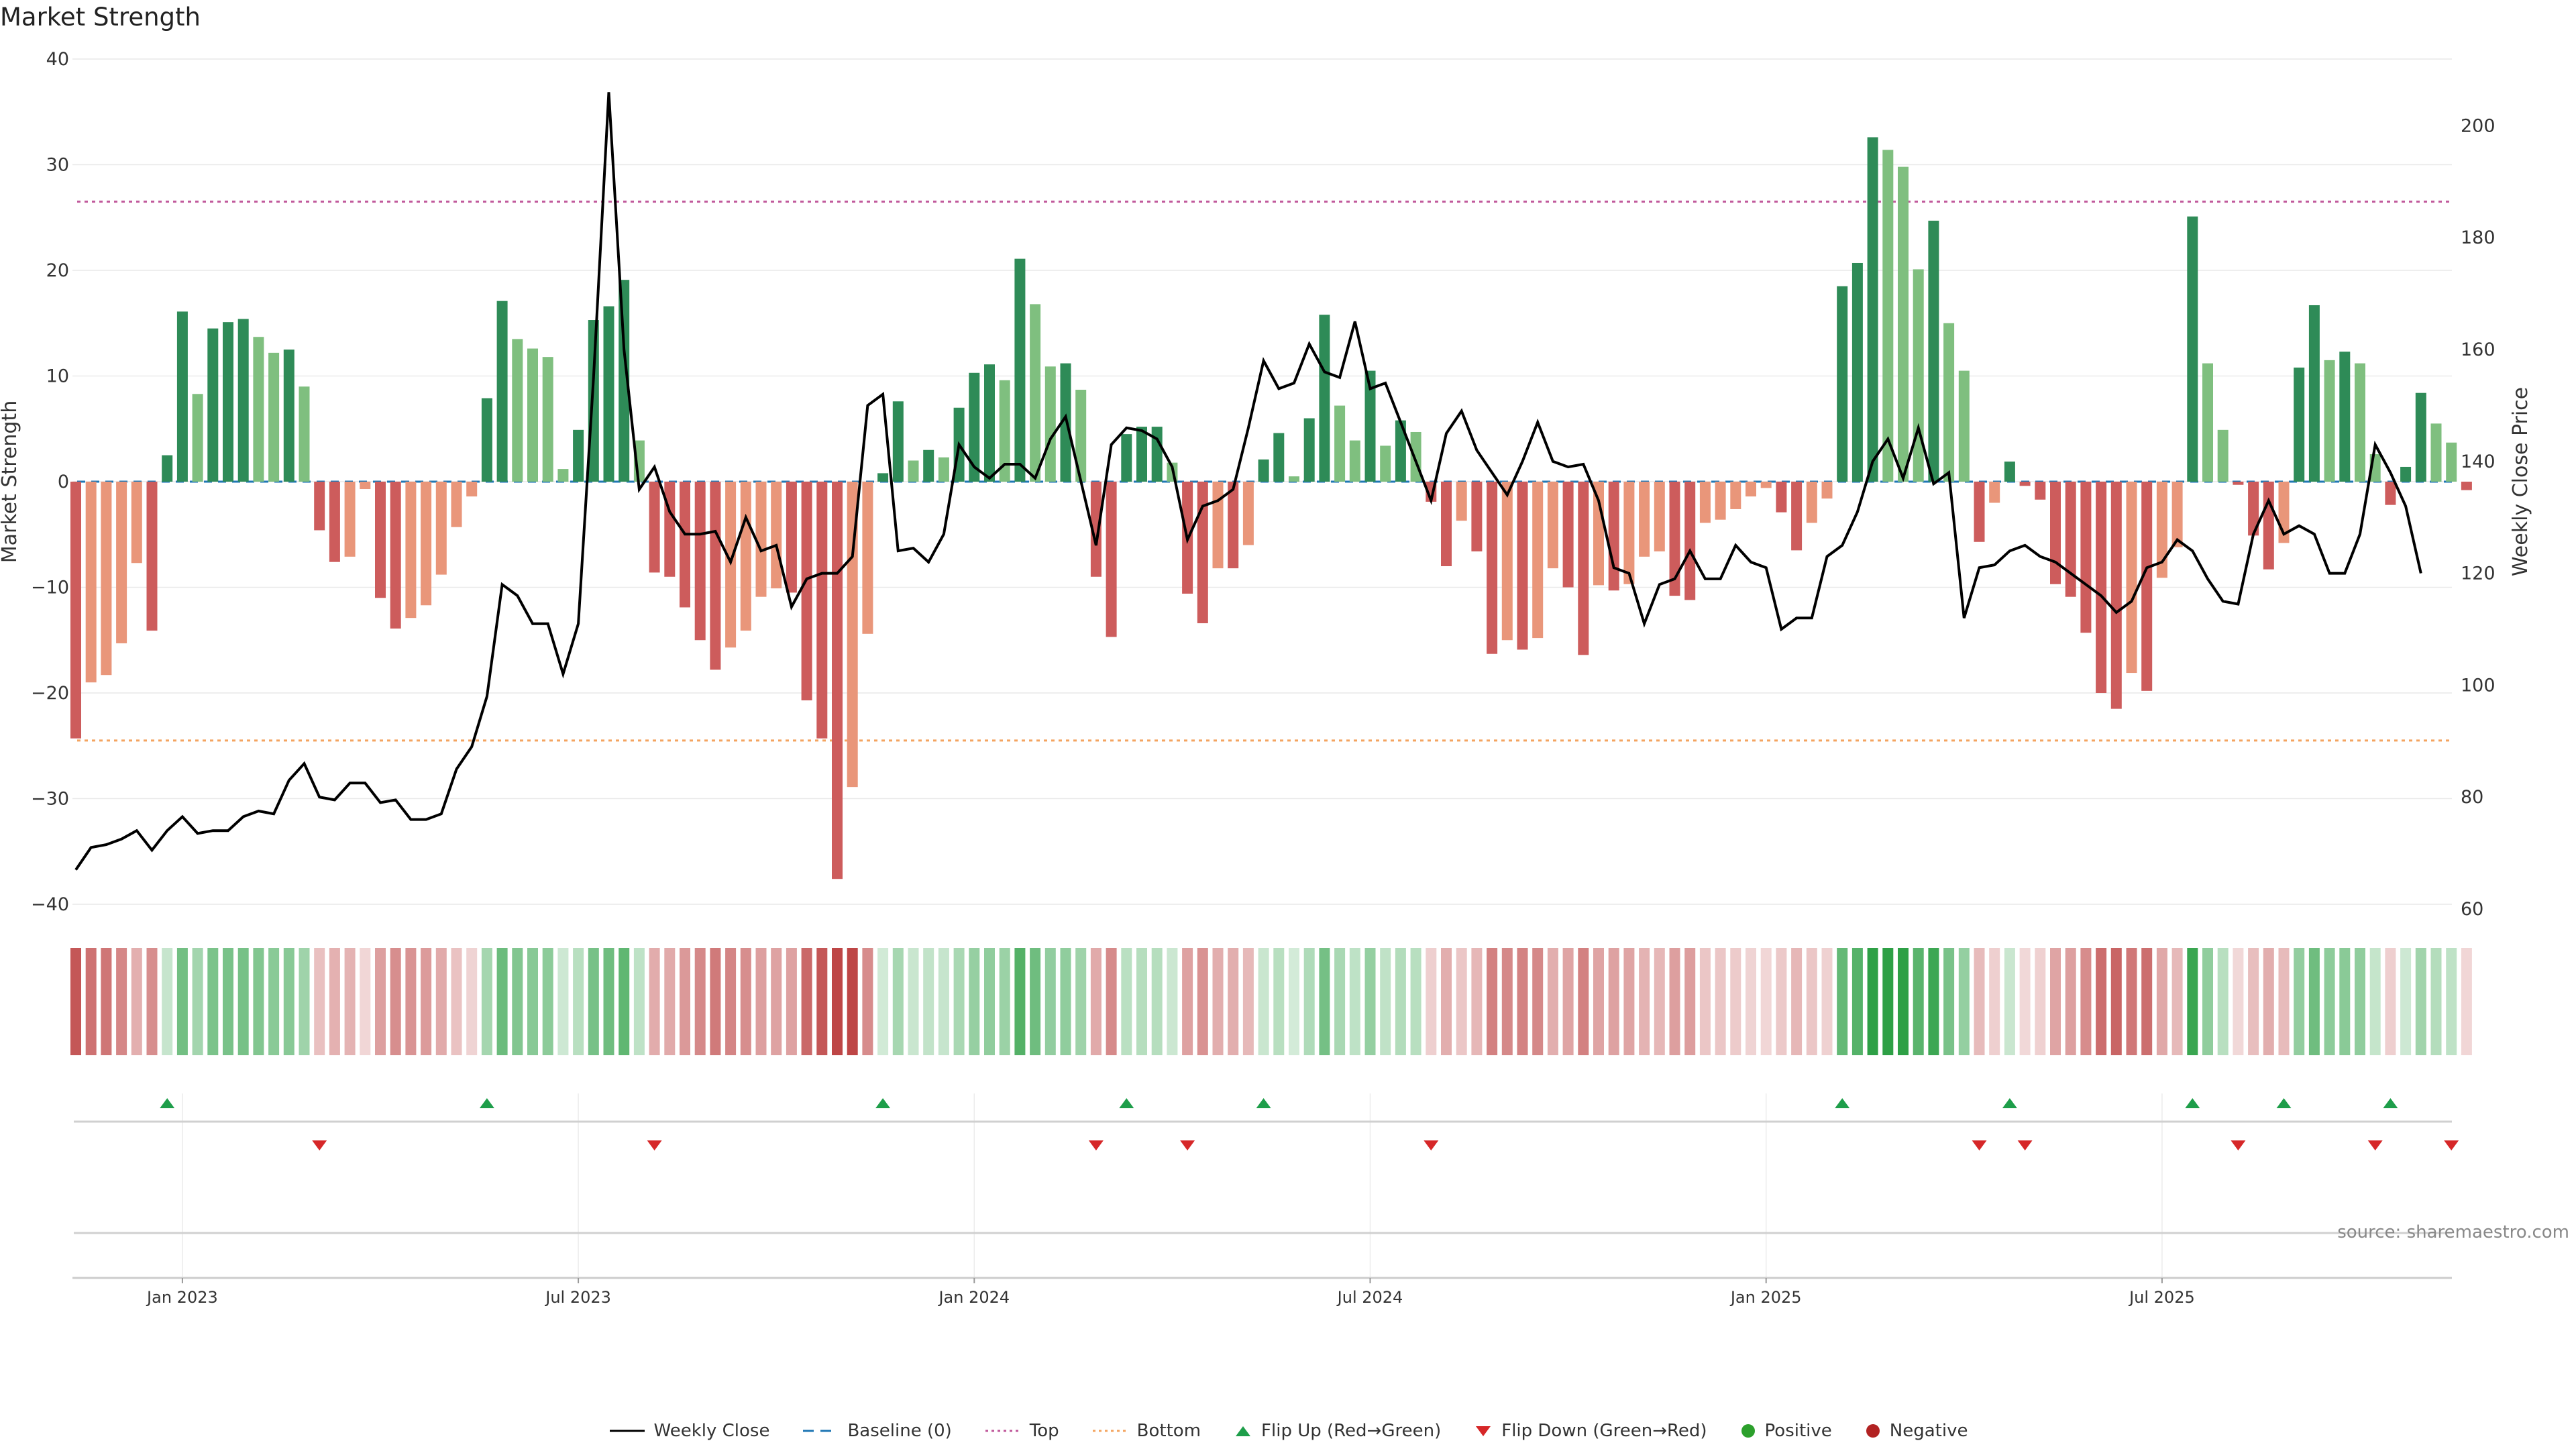 This screenshot has width=2576, height=1449. Describe the element at coordinates (57, 270) in the screenshot. I see `y-tick-label-left: 20` at that location.